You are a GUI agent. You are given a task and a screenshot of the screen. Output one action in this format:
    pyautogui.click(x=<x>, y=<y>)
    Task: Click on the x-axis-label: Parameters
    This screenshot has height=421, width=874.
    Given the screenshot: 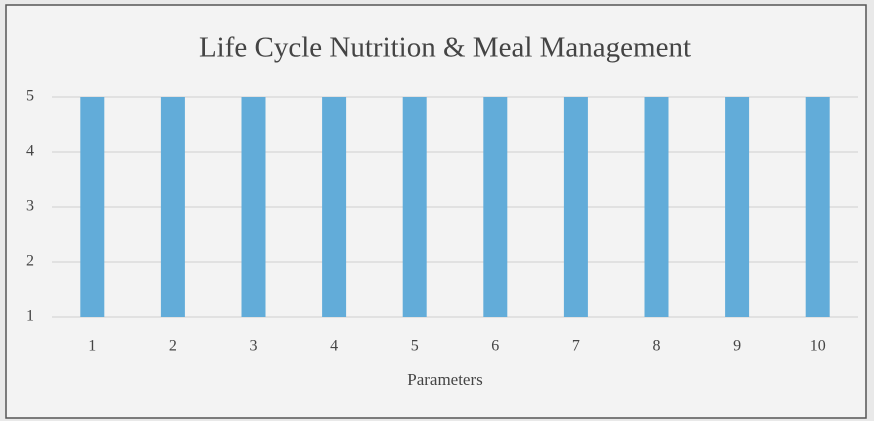 What is the action you would take?
    pyautogui.click(x=445, y=379)
    